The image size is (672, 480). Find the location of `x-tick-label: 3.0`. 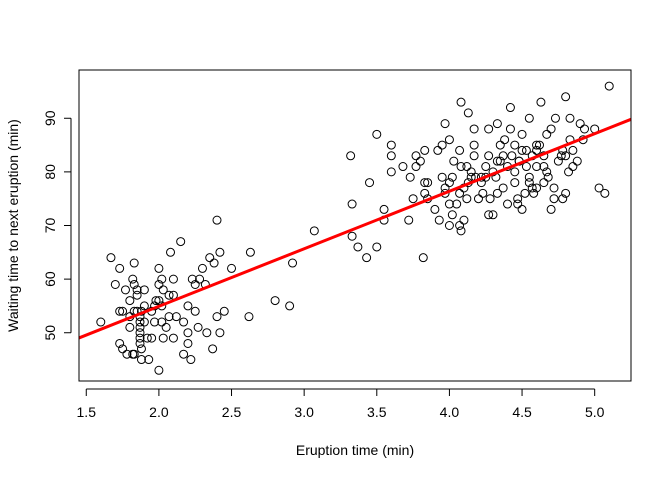

x-tick-label: 3.0 is located at coordinates (304, 412).